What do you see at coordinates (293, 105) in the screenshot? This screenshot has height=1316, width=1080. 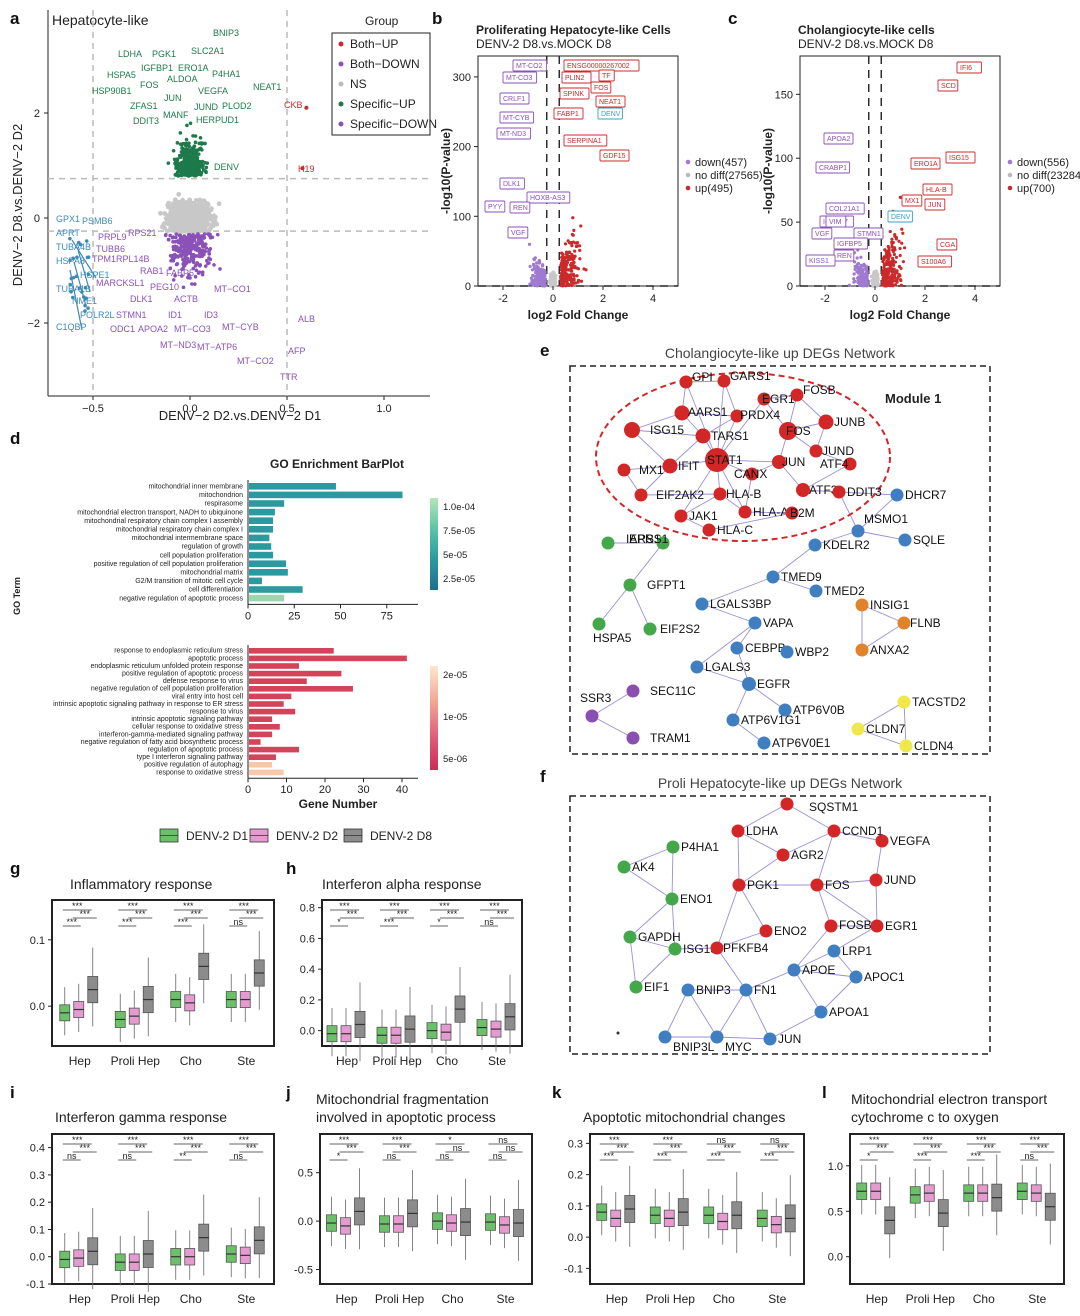 I see `gene-label-both-up: CKB` at bounding box center [293, 105].